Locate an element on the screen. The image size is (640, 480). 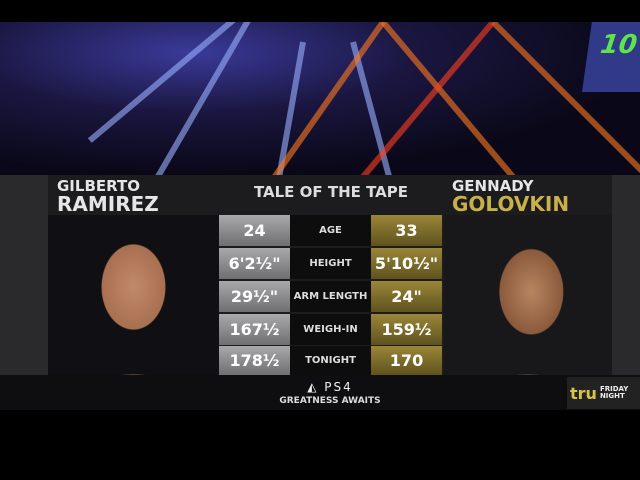
label-arm-length: ARM LENGTH is located at coordinates (330, 296).